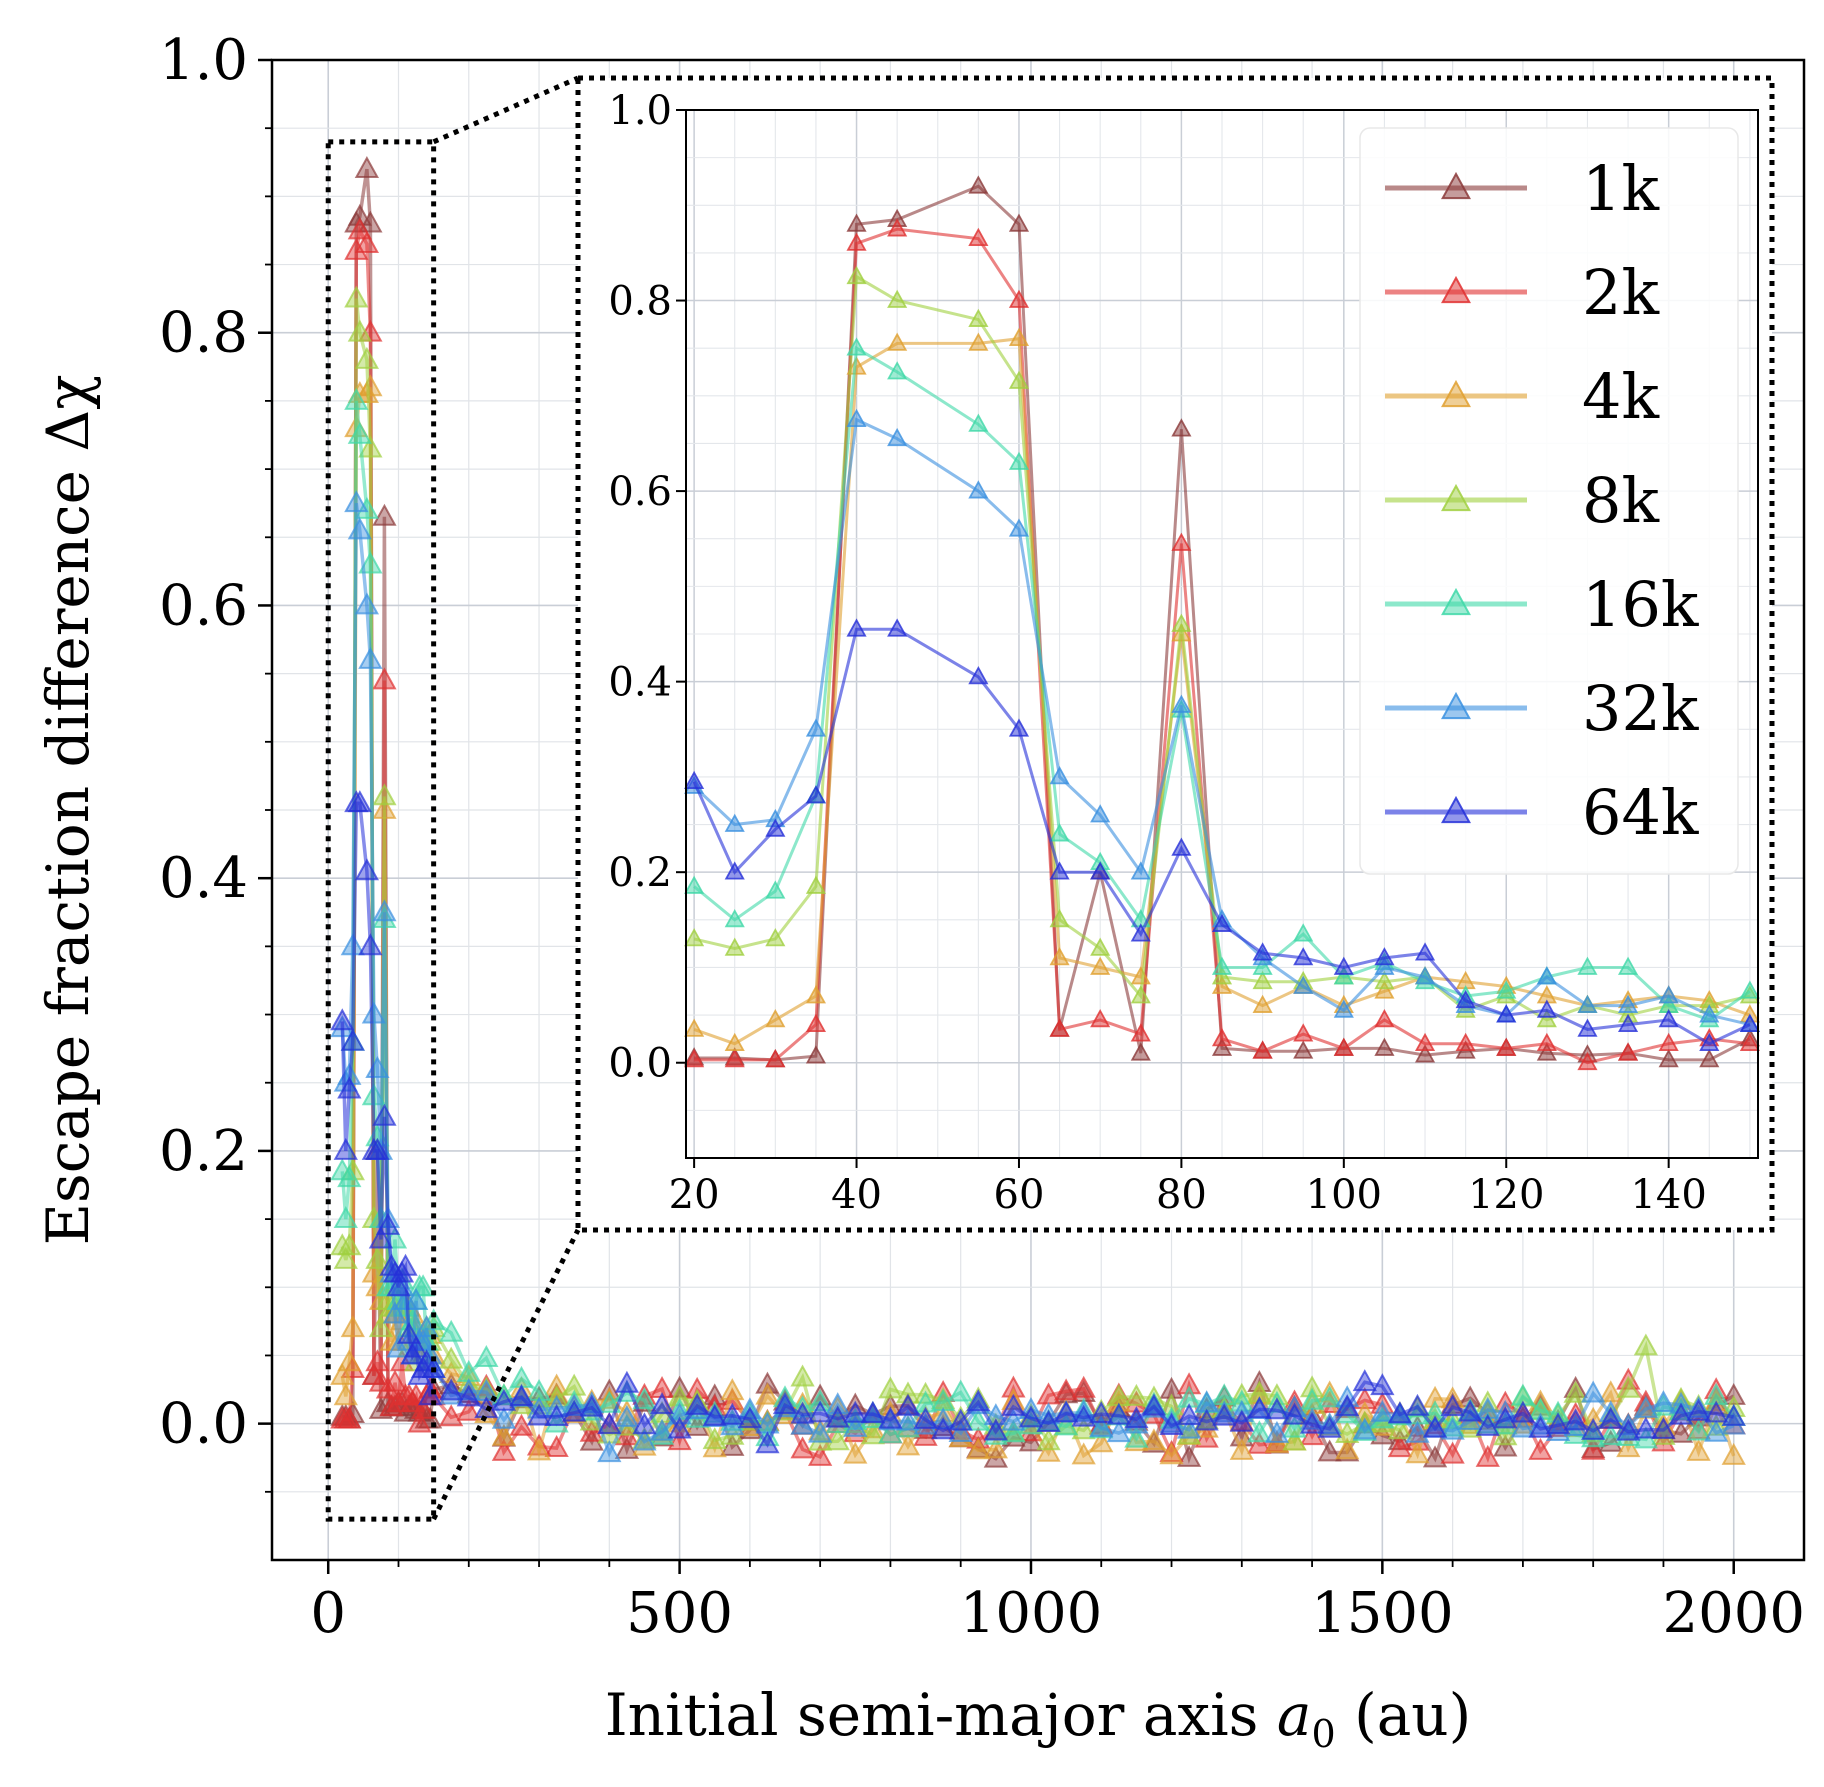 The height and width of the screenshot is (1787, 1824). What do you see at coordinates (381, 830) in the screenshot?
I see `zoom-box` at bounding box center [381, 830].